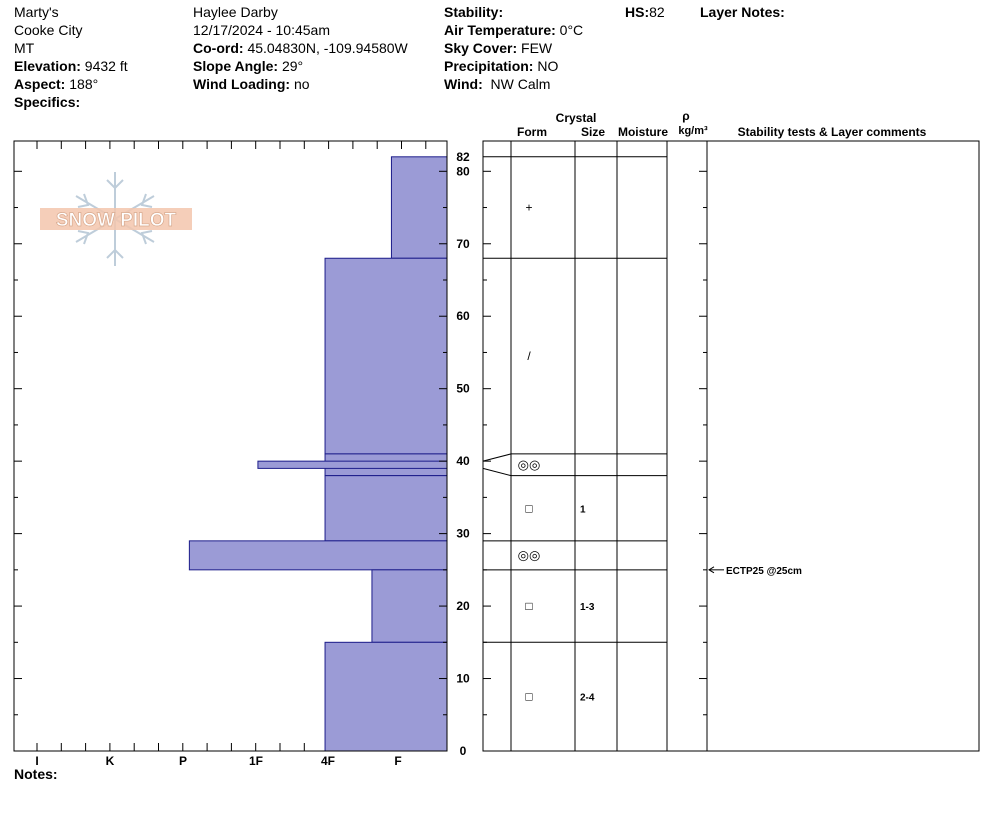 The height and width of the screenshot is (840, 994). I want to click on specifics-label: Specifics:, so click(47, 102).